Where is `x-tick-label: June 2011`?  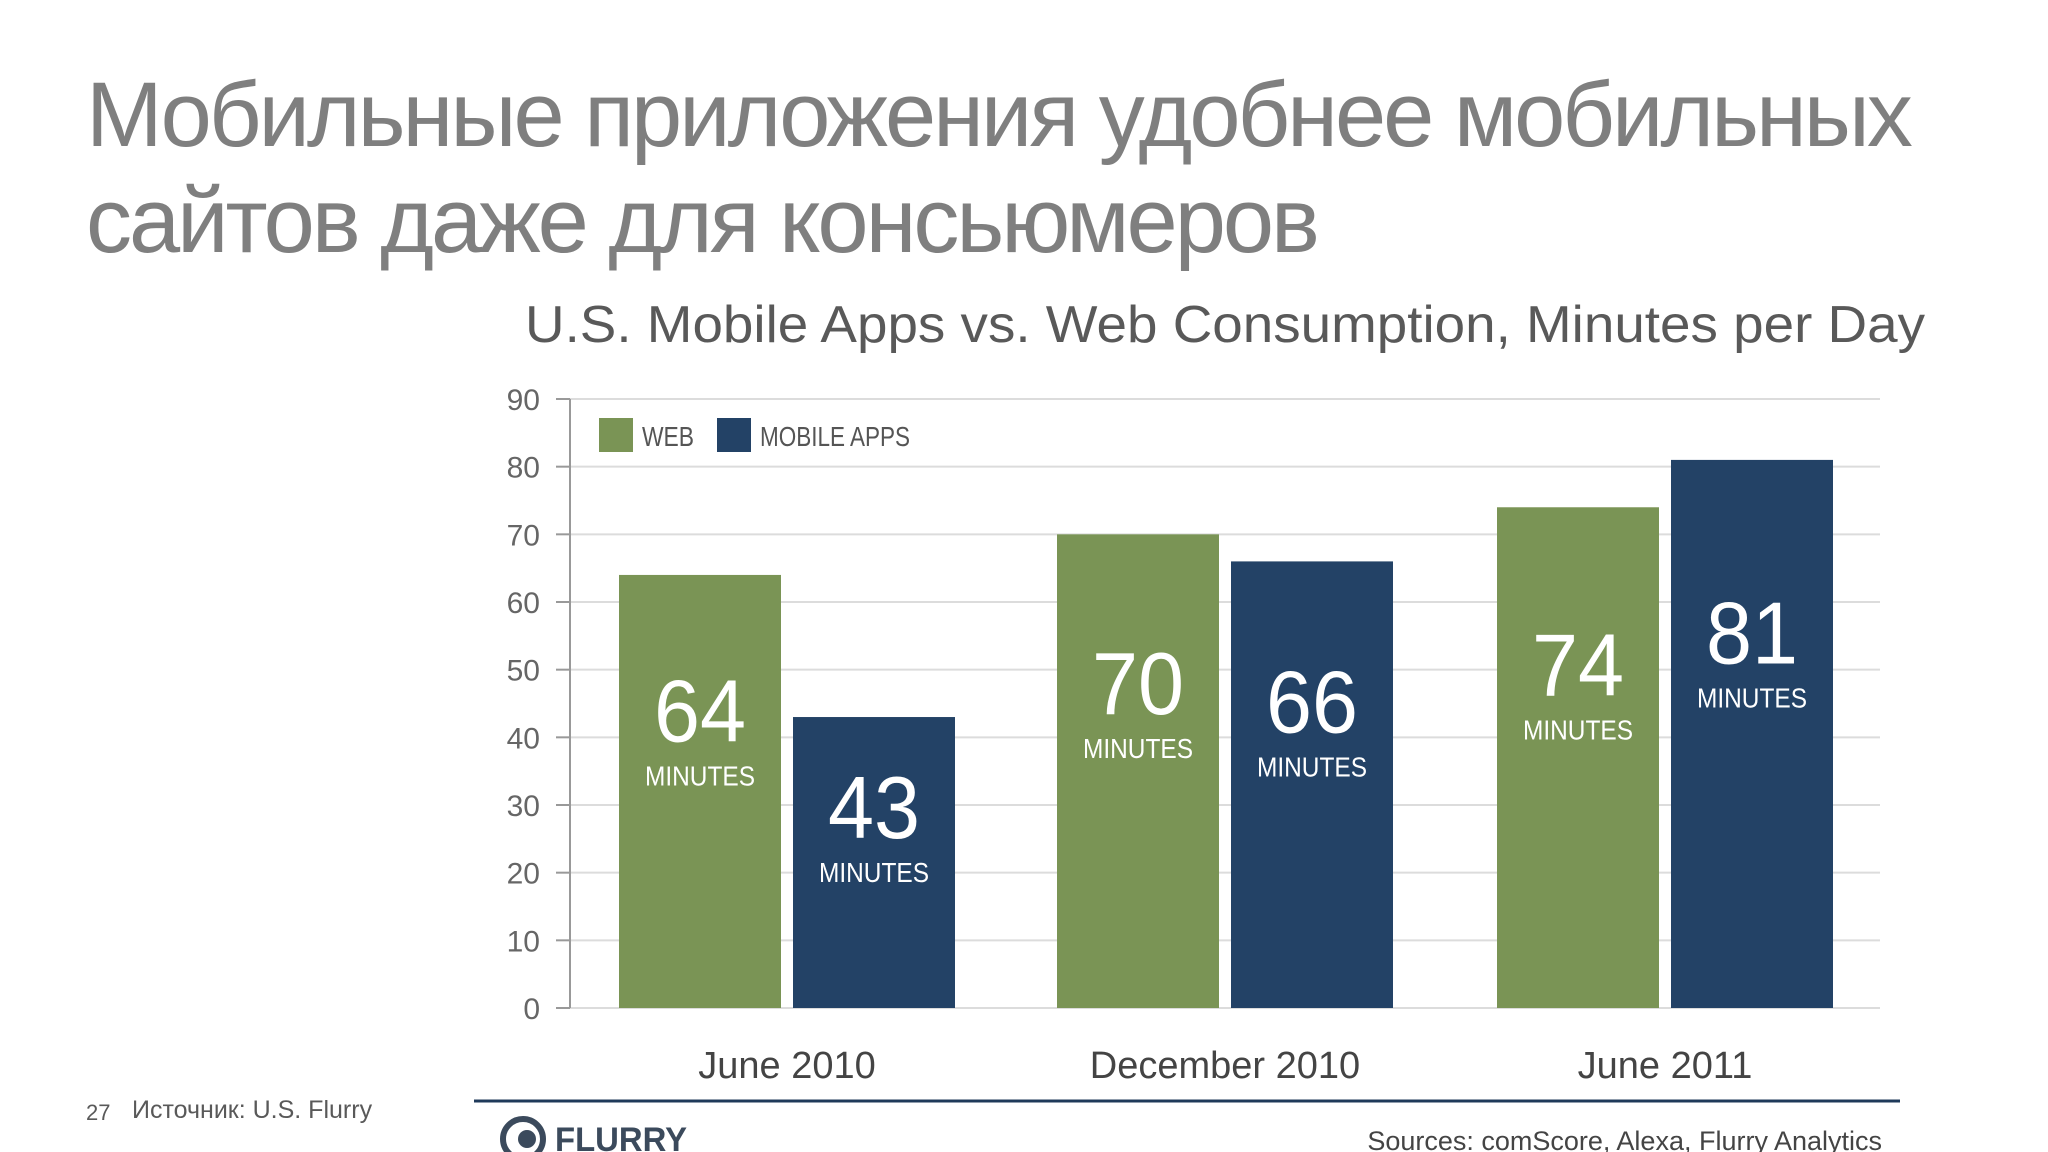 x-tick-label: June 2011 is located at coordinates (1665, 1066).